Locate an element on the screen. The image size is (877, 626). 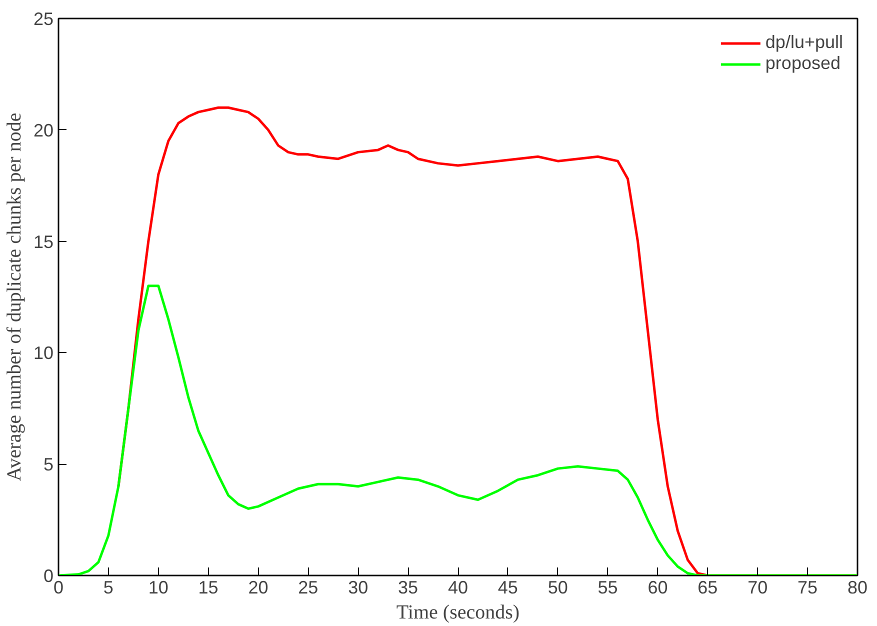
x-tick-label: 20 is located at coordinates (258, 588).